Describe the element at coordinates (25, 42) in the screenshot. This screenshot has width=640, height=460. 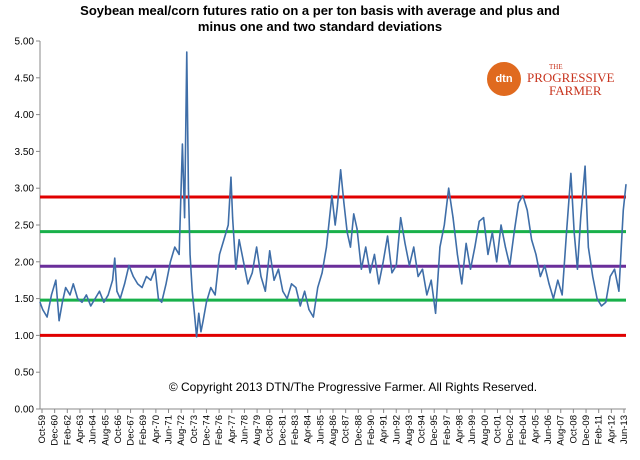
I see `y-tick-label: 5.00` at that location.